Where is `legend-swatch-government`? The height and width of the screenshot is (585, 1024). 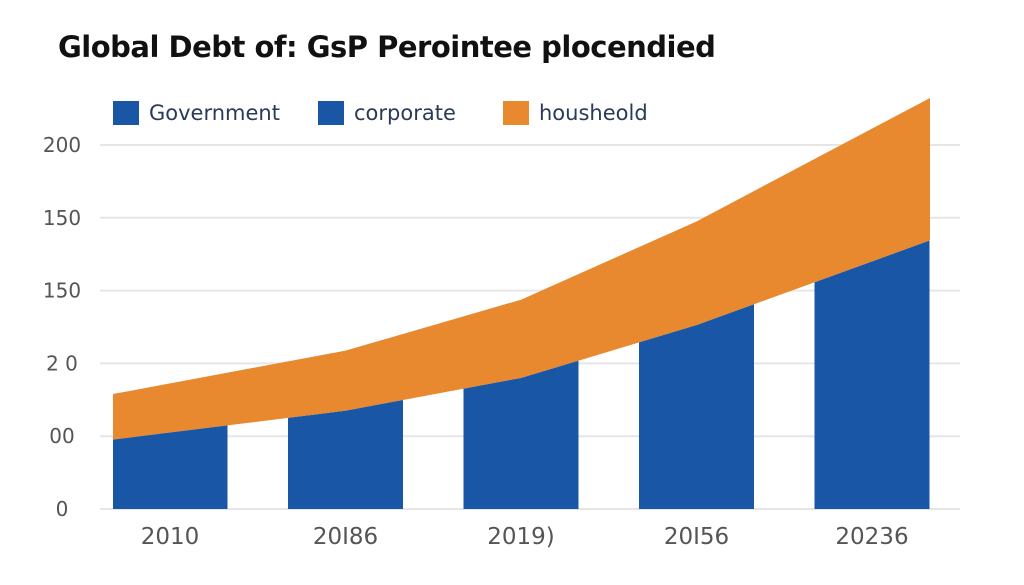
legend-swatch-government is located at coordinates (126, 113).